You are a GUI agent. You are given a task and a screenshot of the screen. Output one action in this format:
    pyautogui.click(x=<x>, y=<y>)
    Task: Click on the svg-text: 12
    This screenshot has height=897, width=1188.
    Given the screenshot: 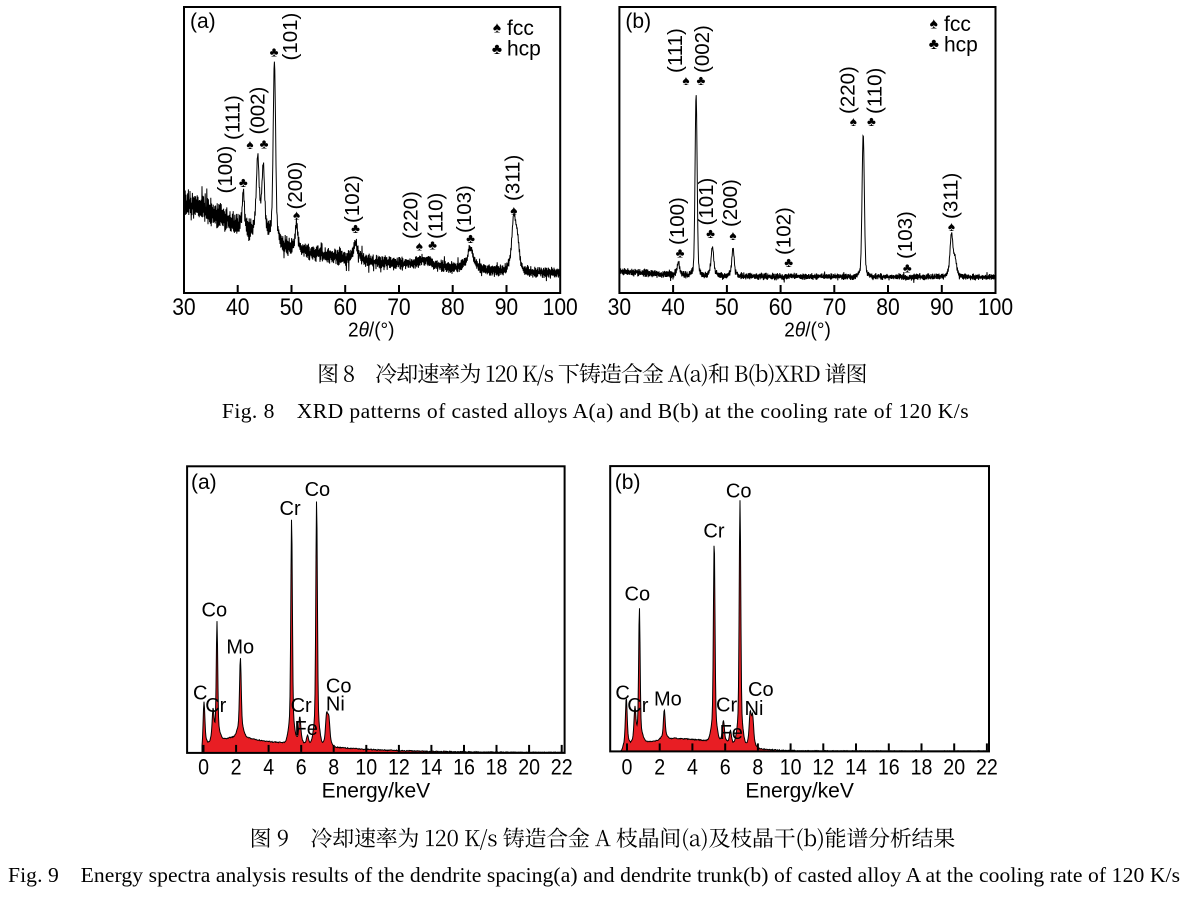 What is the action you would take?
    pyautogui.click(x=399, y=767)
    